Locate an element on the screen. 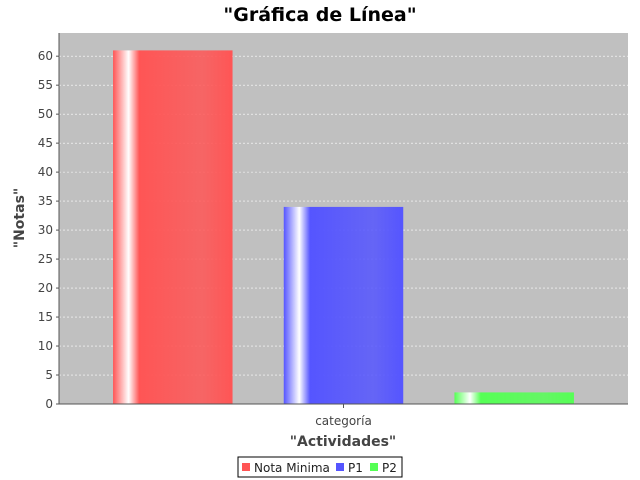  x-ticks: categoría is located at coordinates (343, 416).